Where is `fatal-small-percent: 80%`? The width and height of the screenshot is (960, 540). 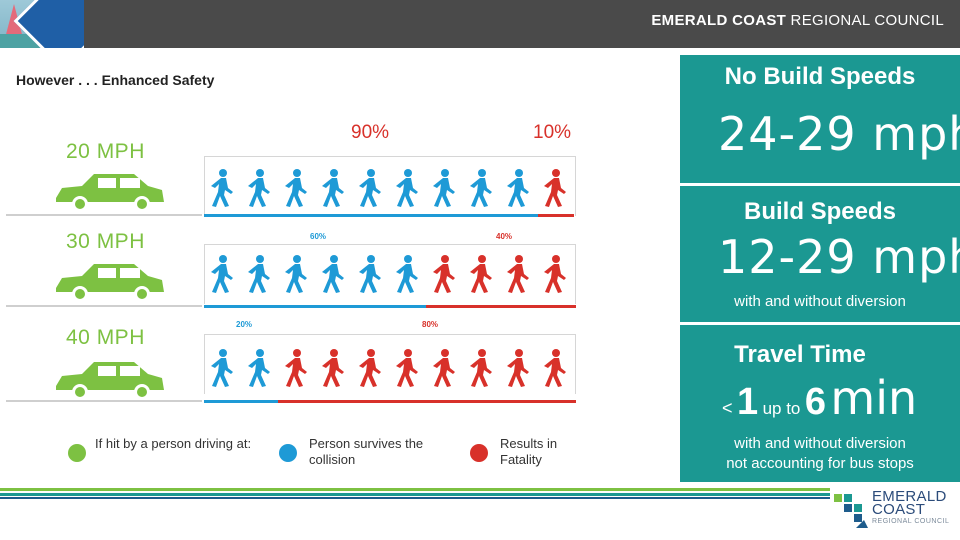
fatal-small-percent: 80% is located at coordinates (430, 324).